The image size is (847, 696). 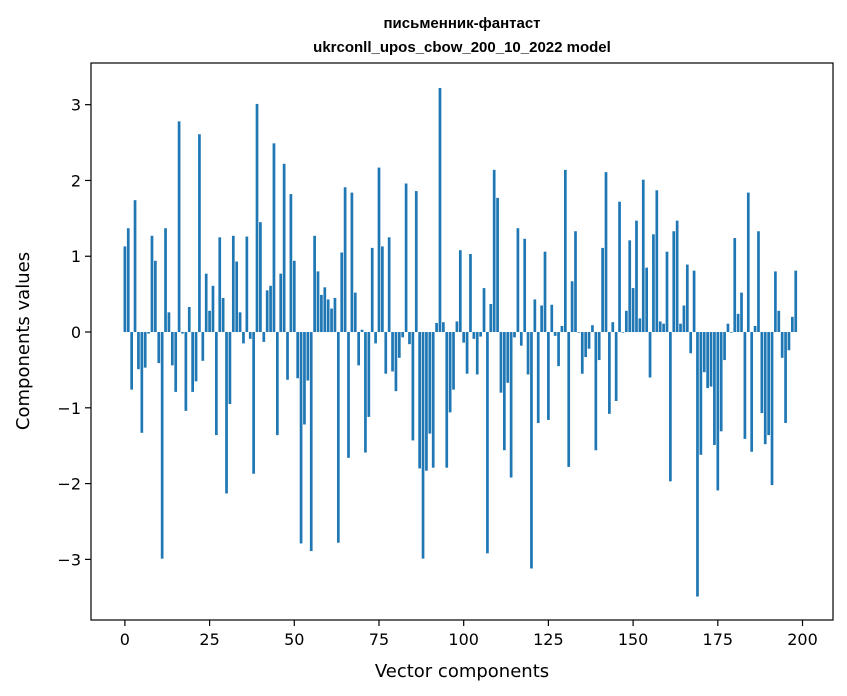 I want to click on y-tick-label--3: −3, so click(x=69, y=559).